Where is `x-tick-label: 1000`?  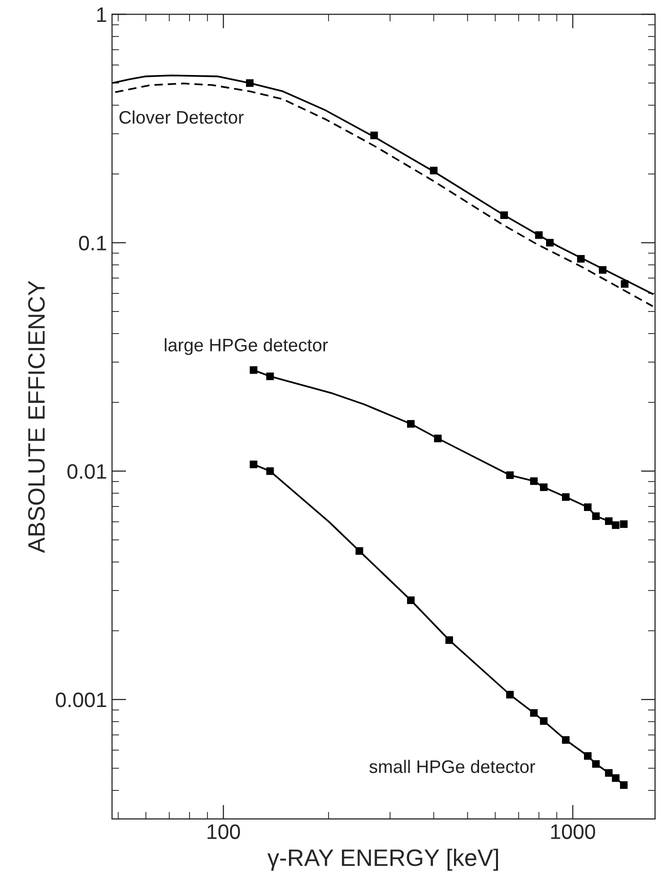
x-tick-label: 1000 is located at coordinates (573, 832).